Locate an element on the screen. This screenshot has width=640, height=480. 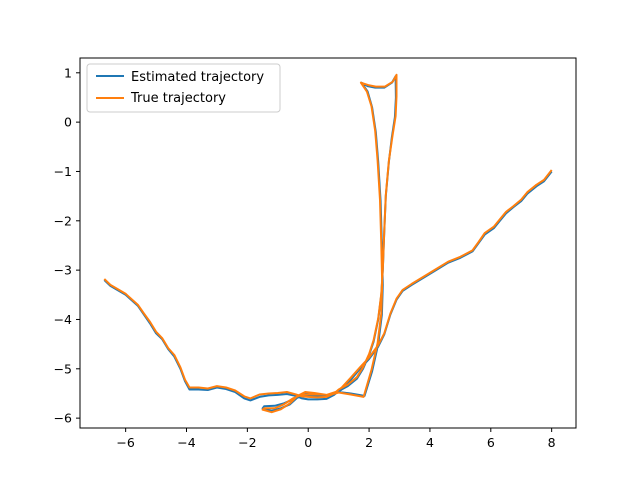
x-tick-label: 0 is located at coordinates (308, 442).